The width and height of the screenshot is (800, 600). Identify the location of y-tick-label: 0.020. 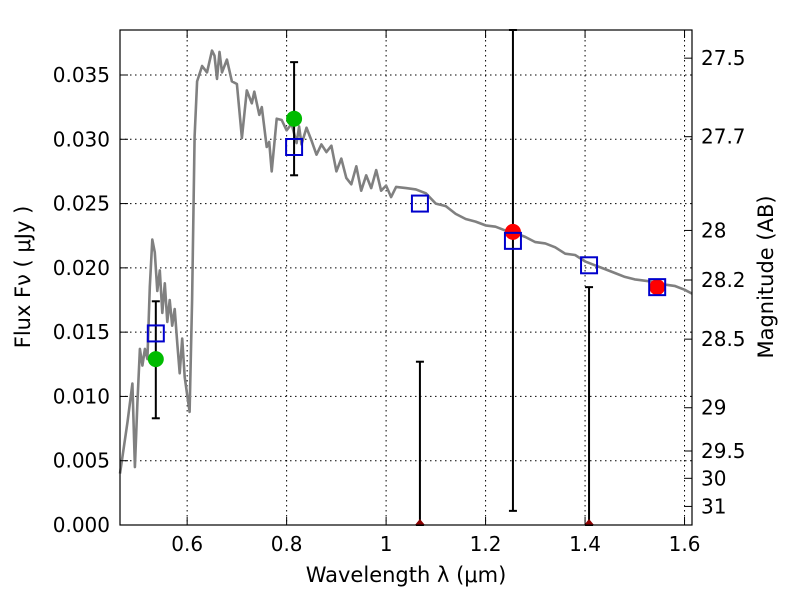
(81, 268).